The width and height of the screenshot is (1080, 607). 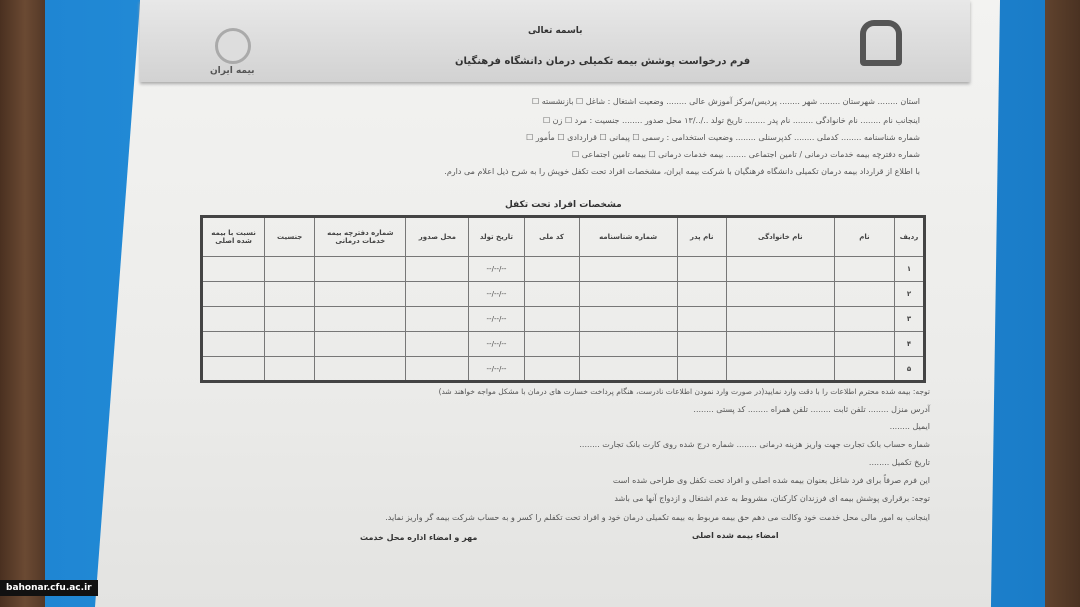 What do you see at coordinates (233, 236) in the screenshot?
I see `column-header: نسبت با بیمه شده اصلی` at bounding box center [233, 236].